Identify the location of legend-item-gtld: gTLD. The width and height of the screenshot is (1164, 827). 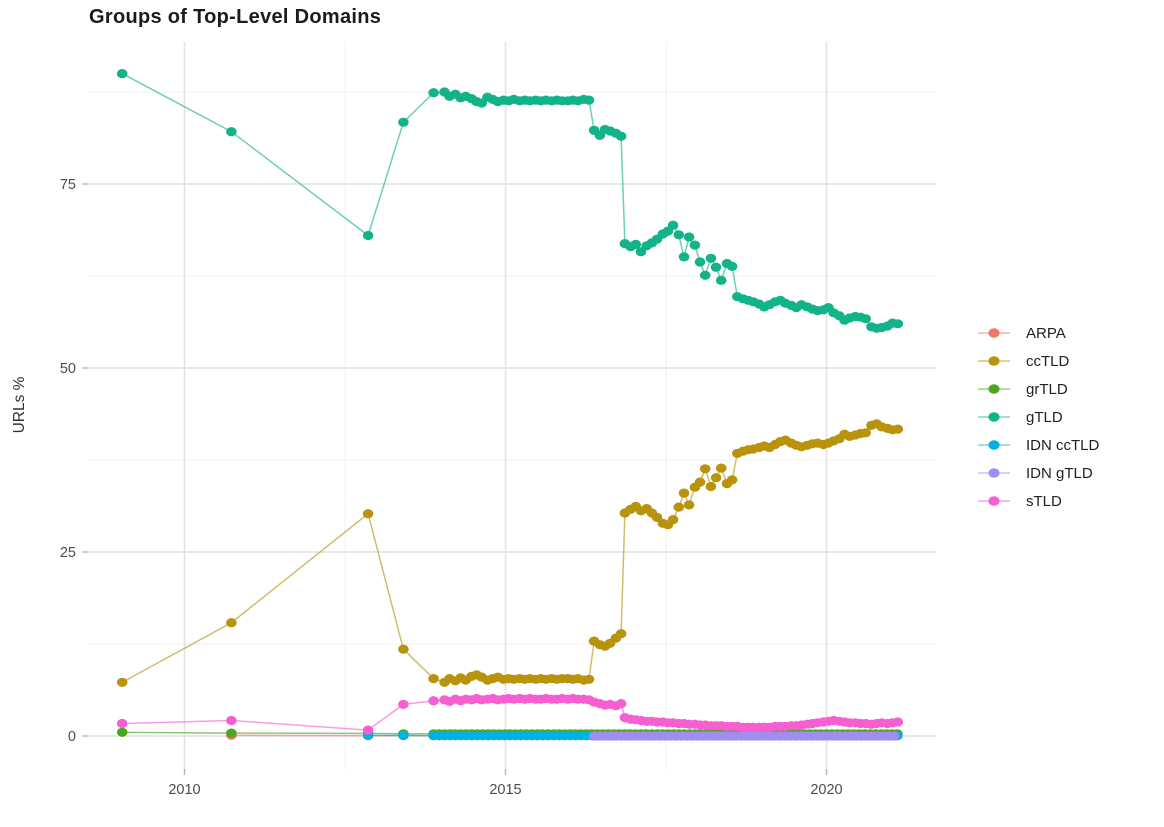
(1037, 417).